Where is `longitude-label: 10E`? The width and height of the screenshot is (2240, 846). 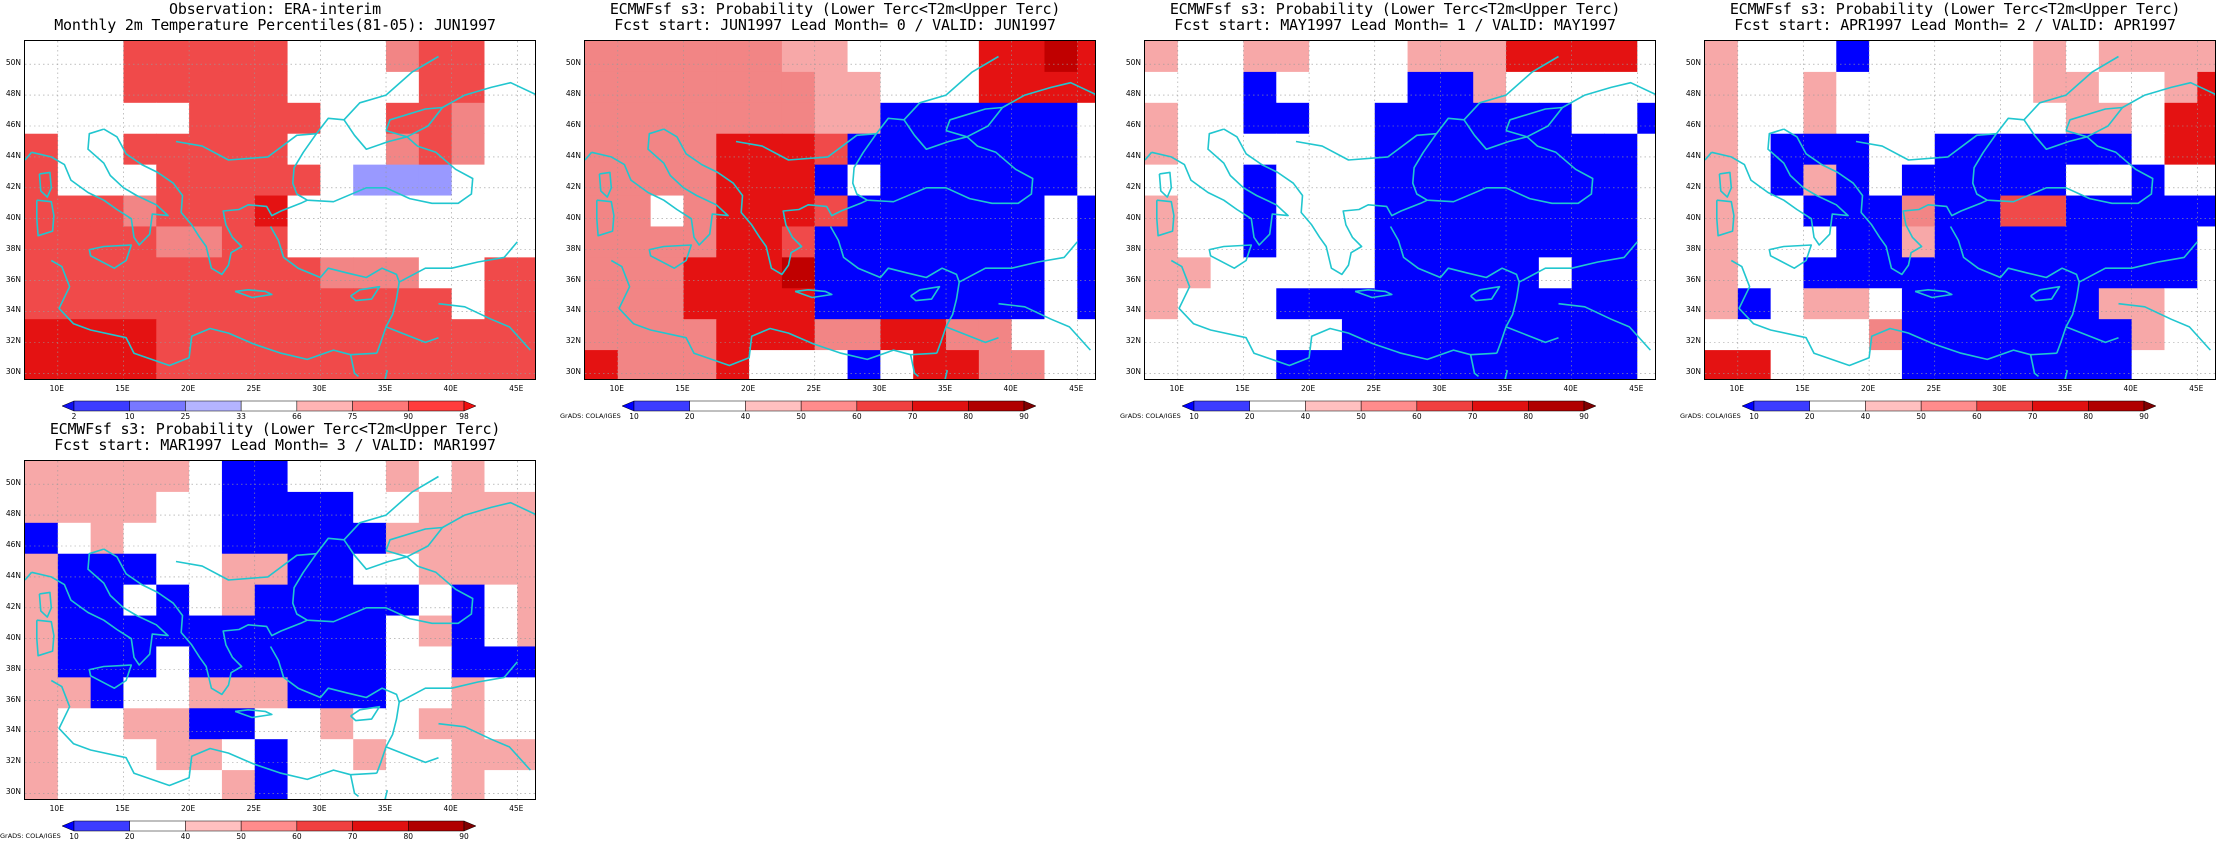
longitude-label: 10E is located at coordinates (1736, 388).